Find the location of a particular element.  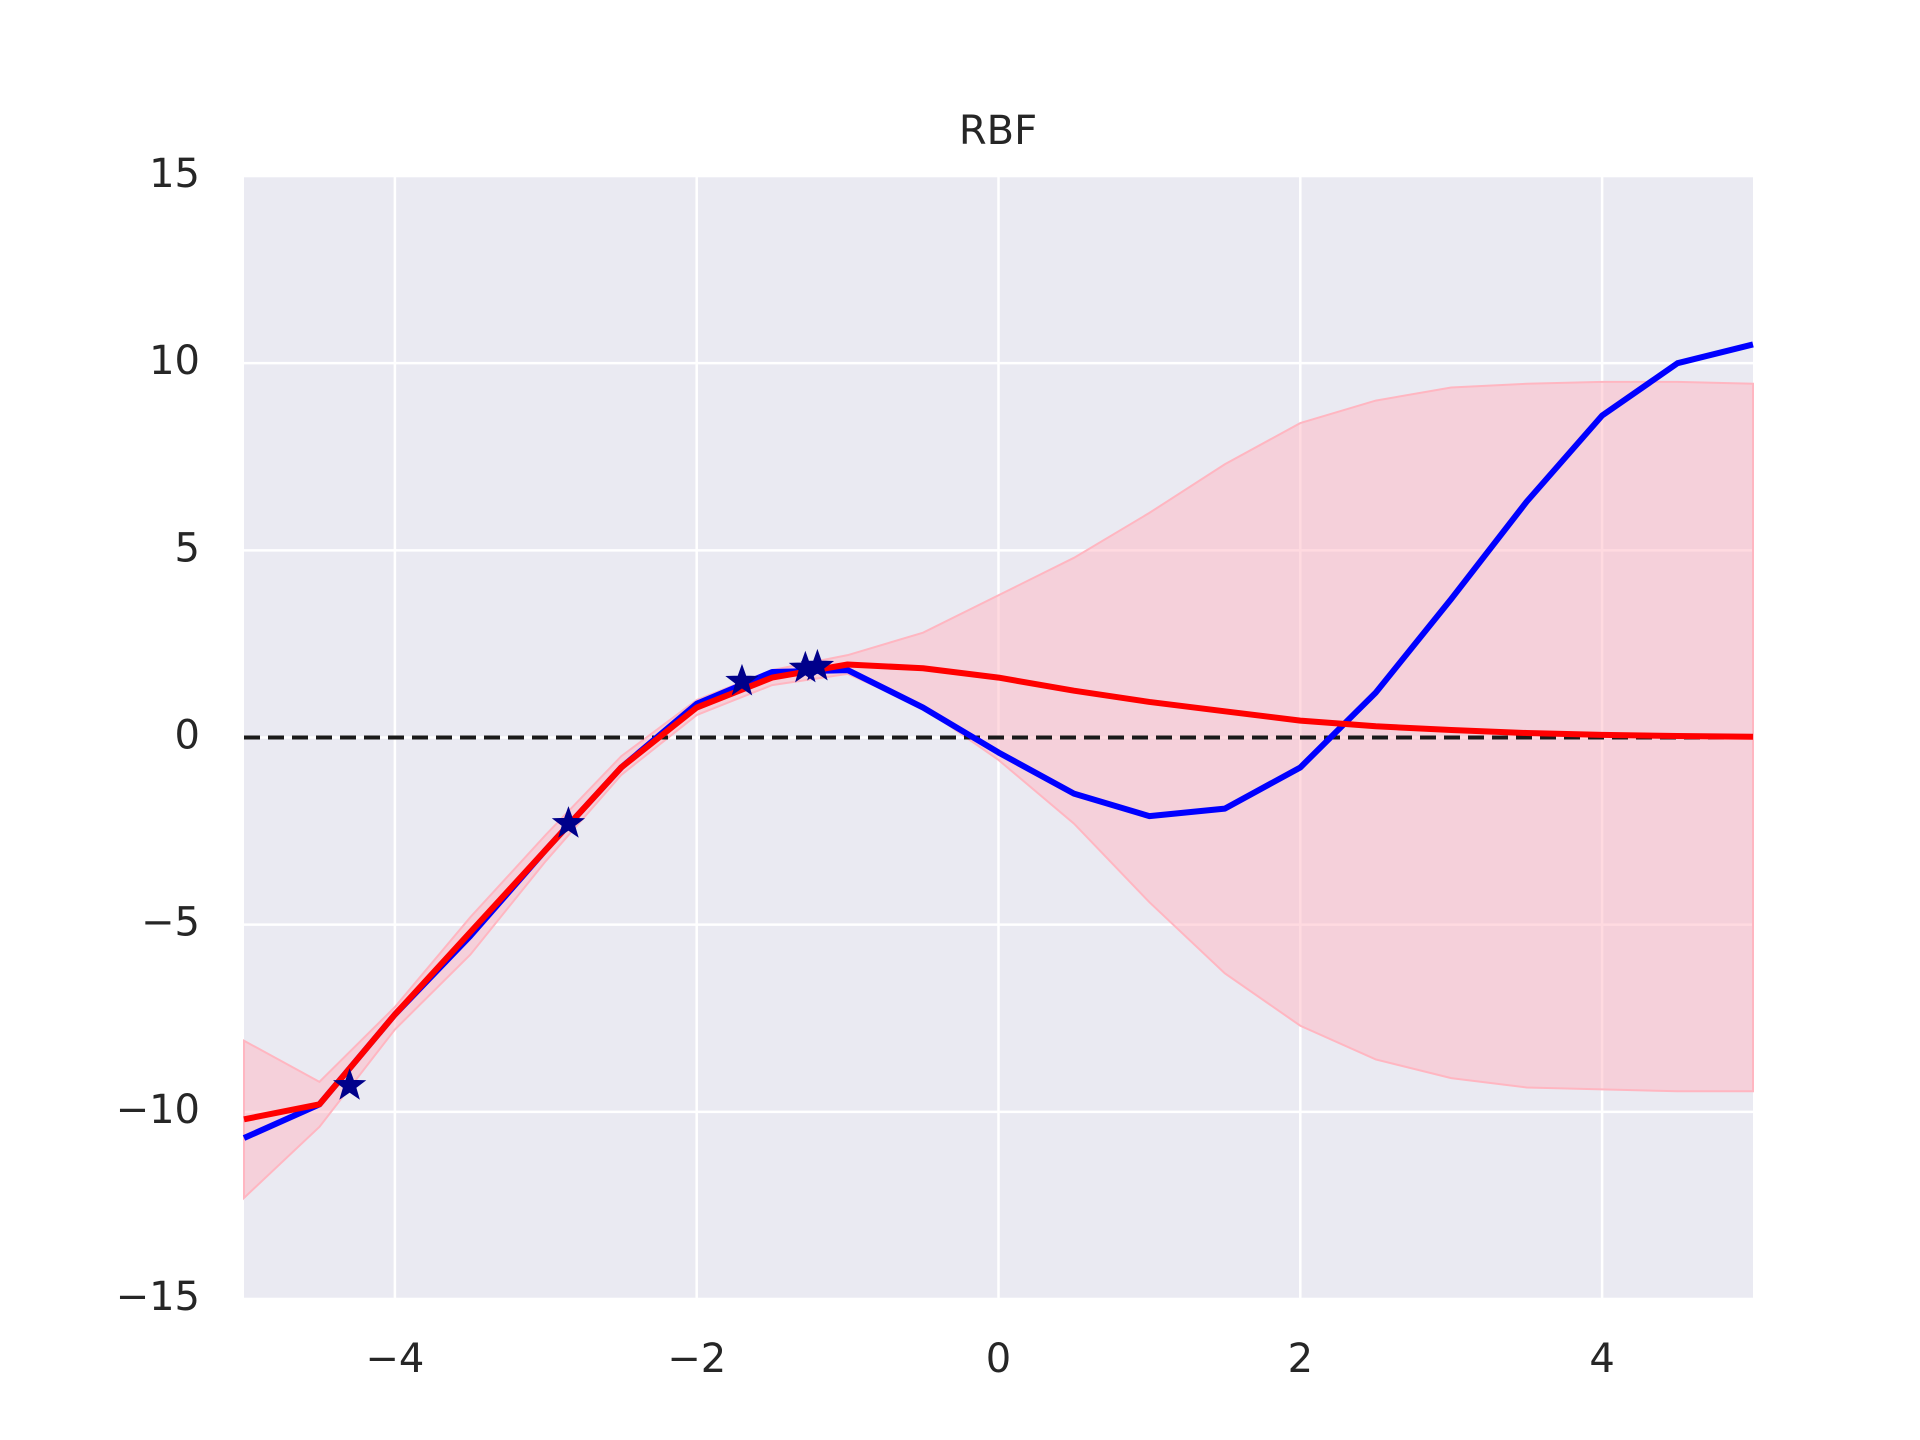

x-tick-label: −2 is located at coordinates (696, 1359).